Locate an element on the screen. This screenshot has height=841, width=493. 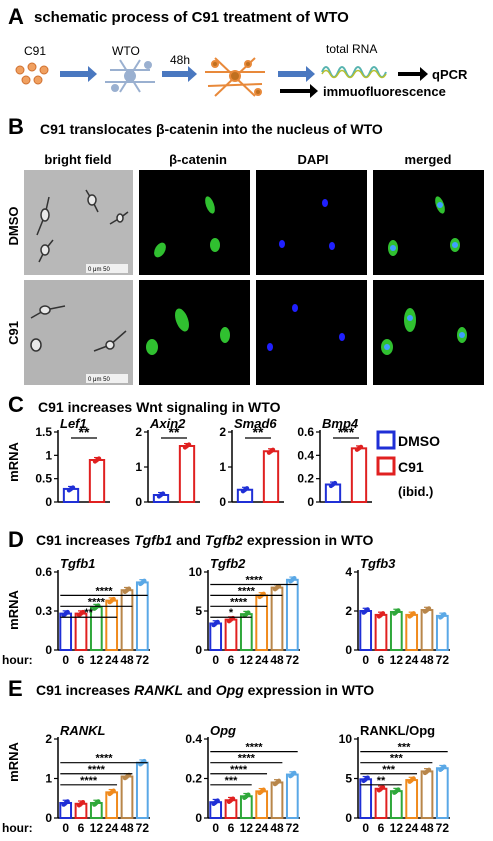
chart-title: Tgfb1 is located at coordinates (77, 563).